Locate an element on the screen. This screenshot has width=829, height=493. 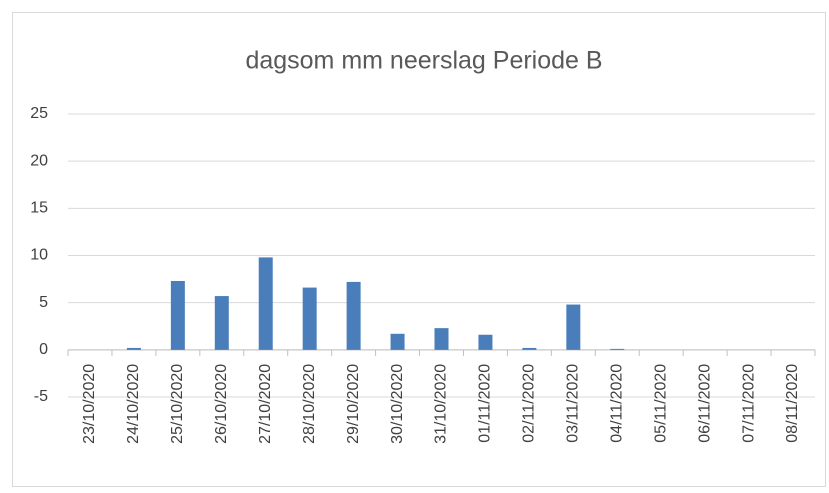
x-tick-label: 27/10/2020 is located at coordinates (265, 404).